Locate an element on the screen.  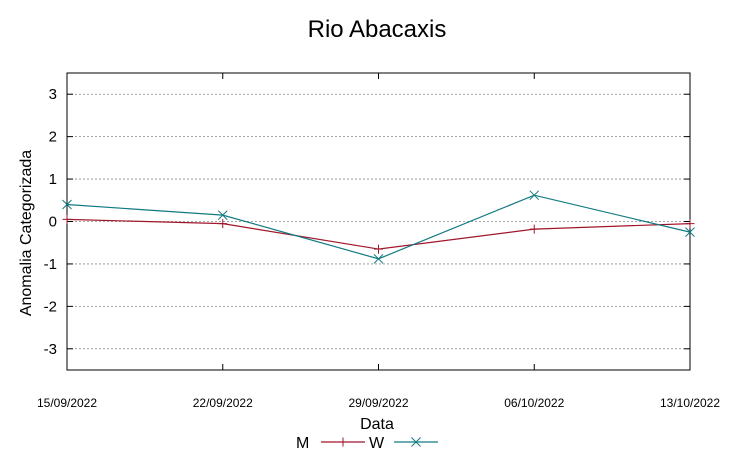
y-tick-label: 0 is located at coordinates (53, 222).